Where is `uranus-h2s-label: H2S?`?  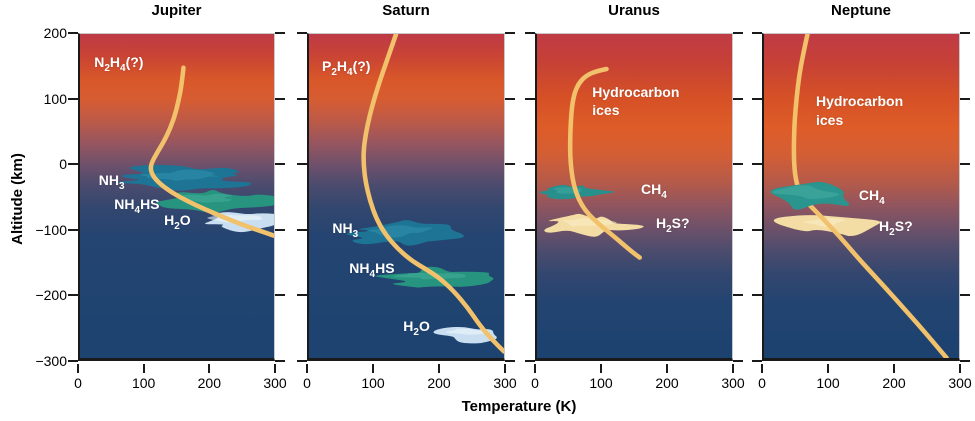
uranus-h2s-label: H2S? is located at coordinates (672, 225).